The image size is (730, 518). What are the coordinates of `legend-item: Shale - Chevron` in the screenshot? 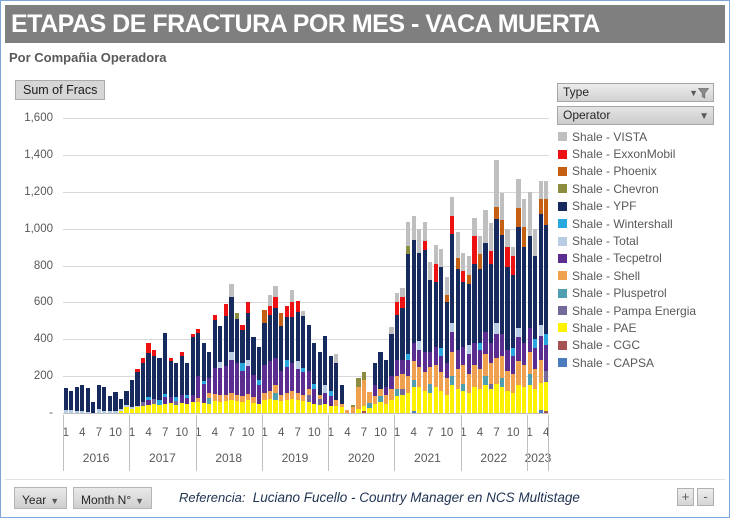 It's located at (642, 188).